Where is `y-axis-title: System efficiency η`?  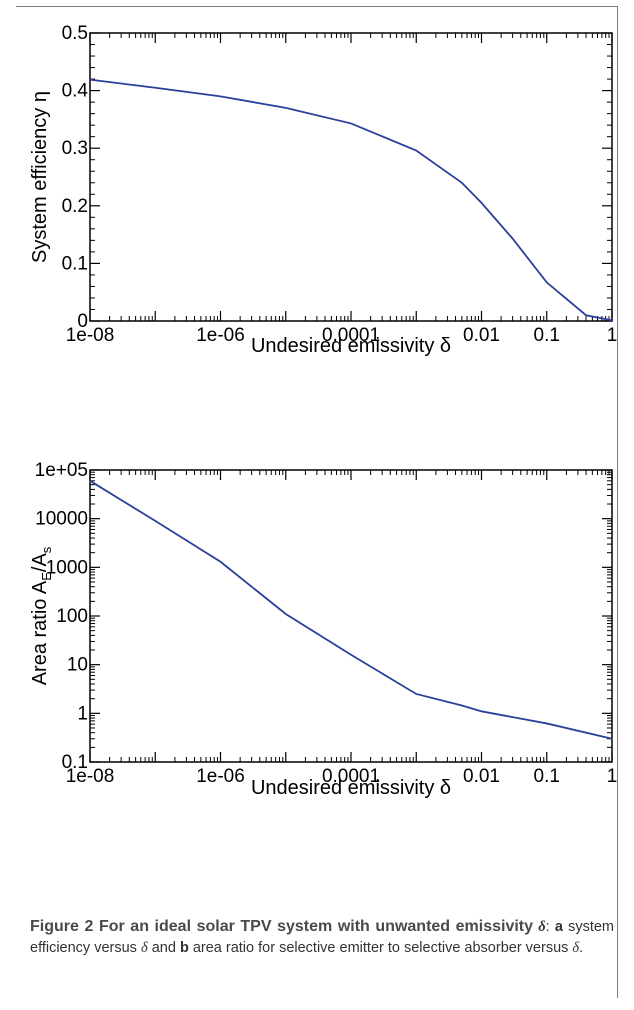 y-axis-title: System efficiency η is located at coordinates (40, 177).